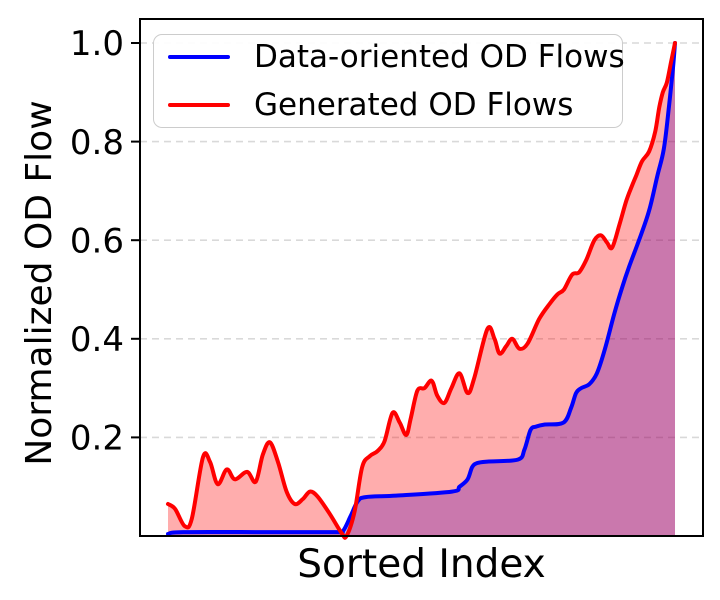  I want to click on legend-item-generated: Generated OD Flows, so click(388, 105).